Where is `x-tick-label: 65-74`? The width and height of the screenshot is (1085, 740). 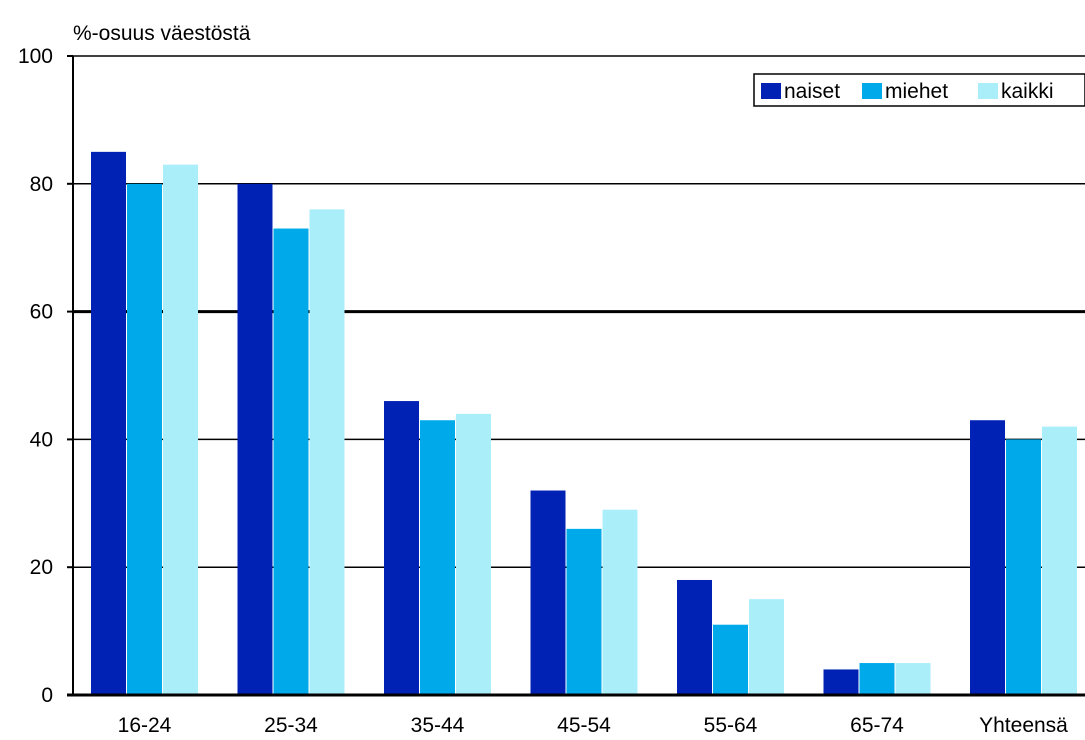 x-tick-label: 65-74 is located at coordinates (877, 725).